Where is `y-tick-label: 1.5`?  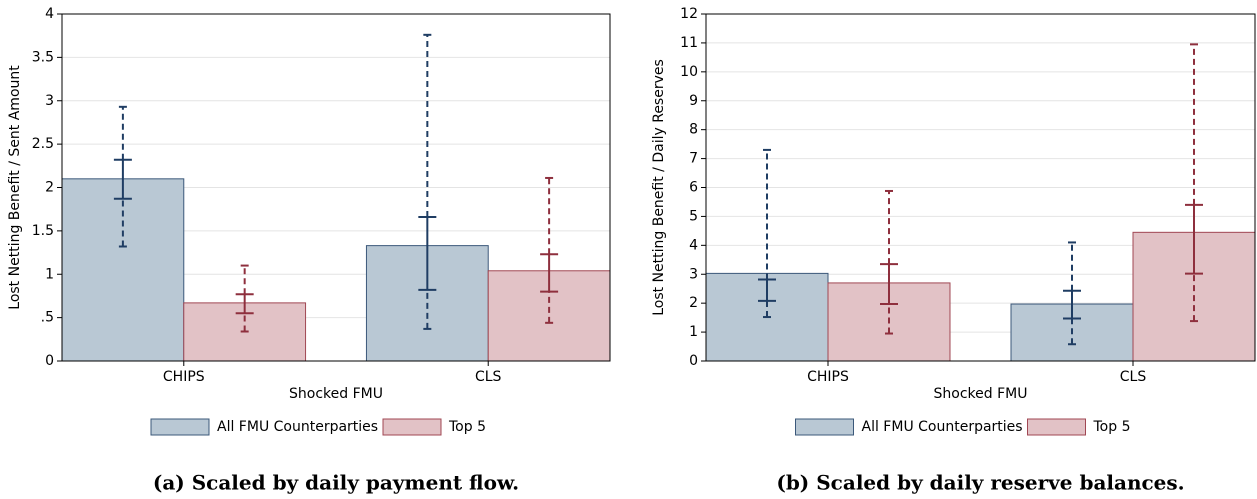 y-tick-label: 1.5 is located at coordinates (43, 231).